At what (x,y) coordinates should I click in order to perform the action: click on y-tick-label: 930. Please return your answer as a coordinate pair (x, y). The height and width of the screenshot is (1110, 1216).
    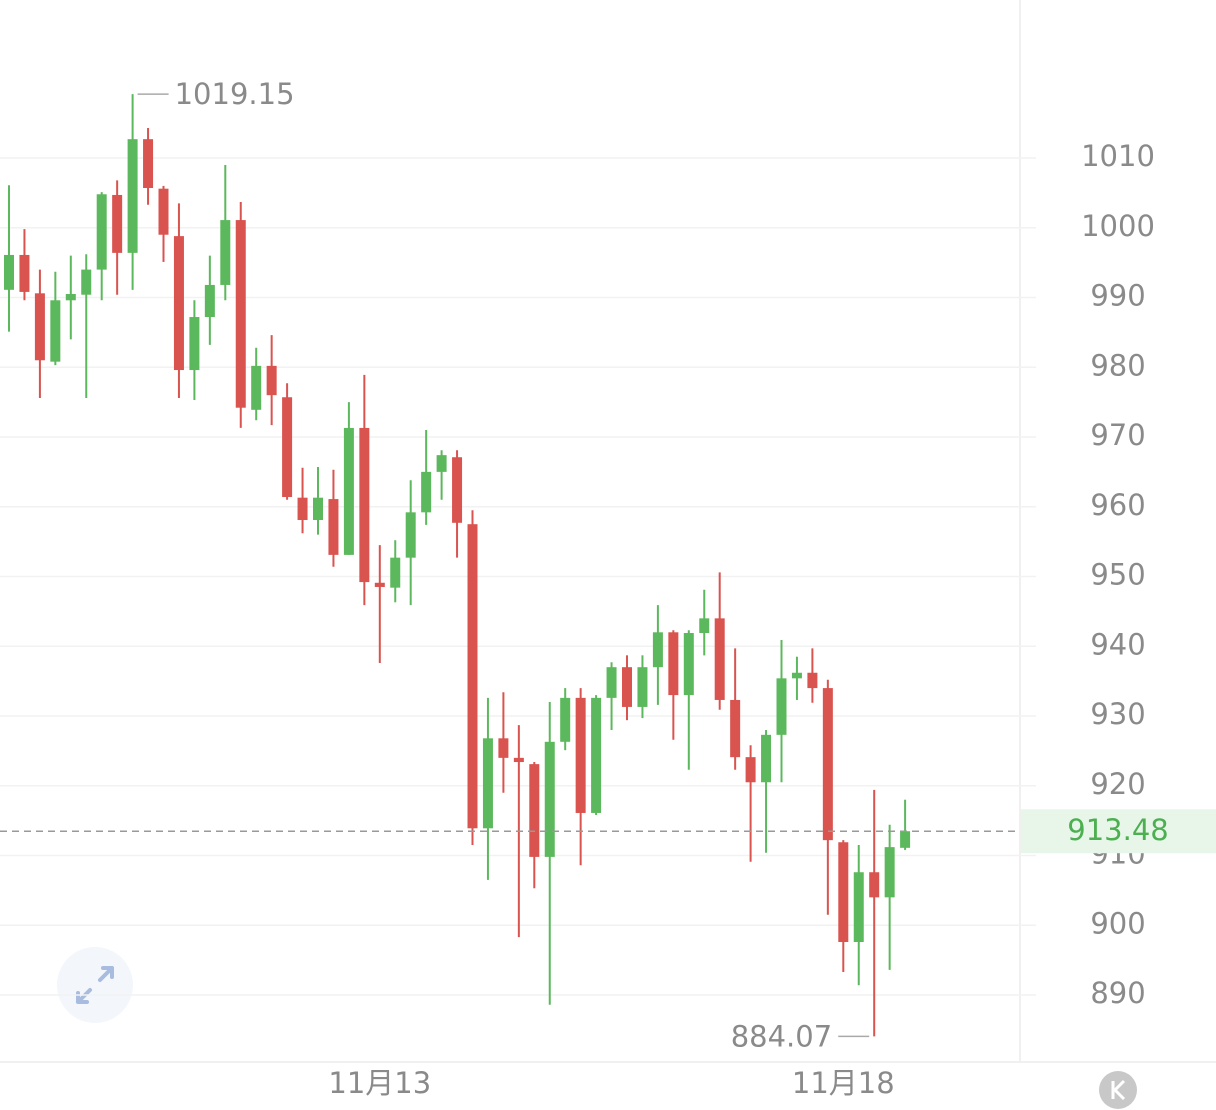
    Looking at the image, I should click on (1117, 714).